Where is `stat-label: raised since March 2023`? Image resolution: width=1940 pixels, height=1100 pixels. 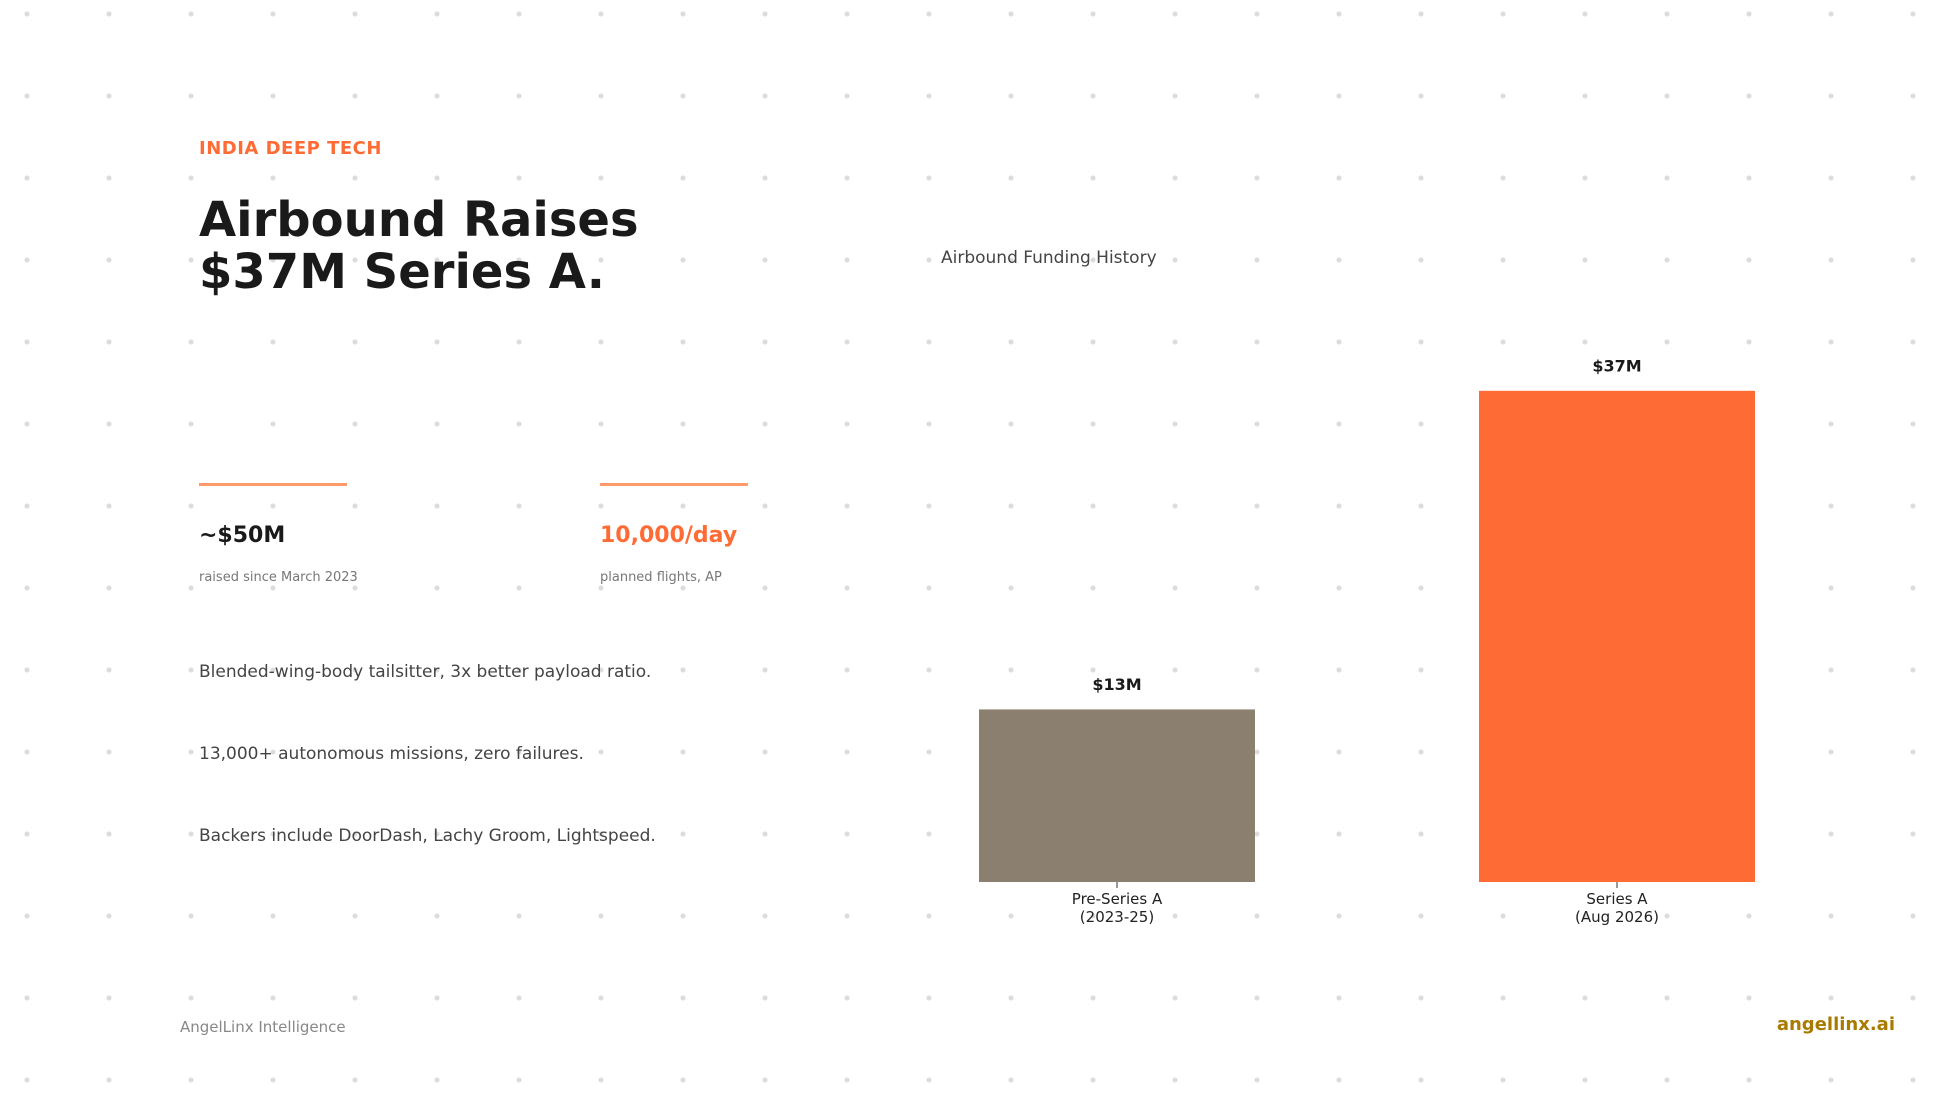 stat-label: raised since March 2023 is located at coordinates (278, 577).